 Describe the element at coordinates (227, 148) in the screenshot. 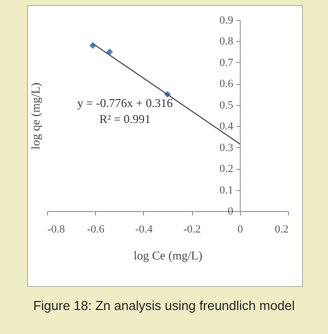

I see `y-tick-label: 0.3` at that location.